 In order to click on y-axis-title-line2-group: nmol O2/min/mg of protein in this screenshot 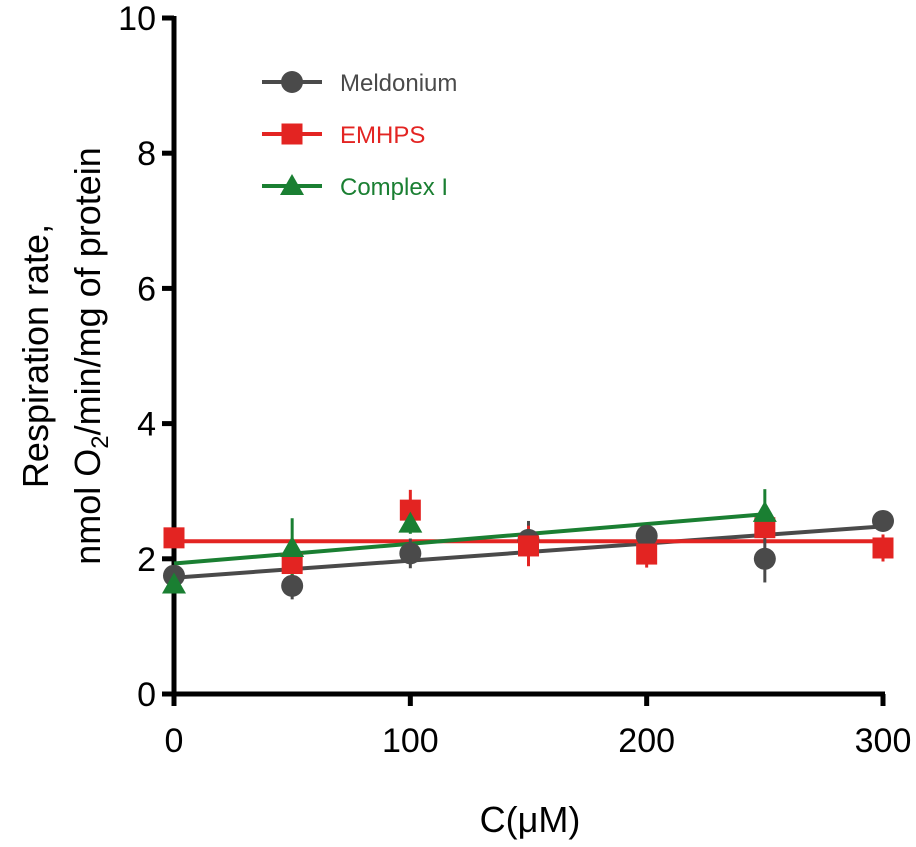, I will do `click(90, 356)`.